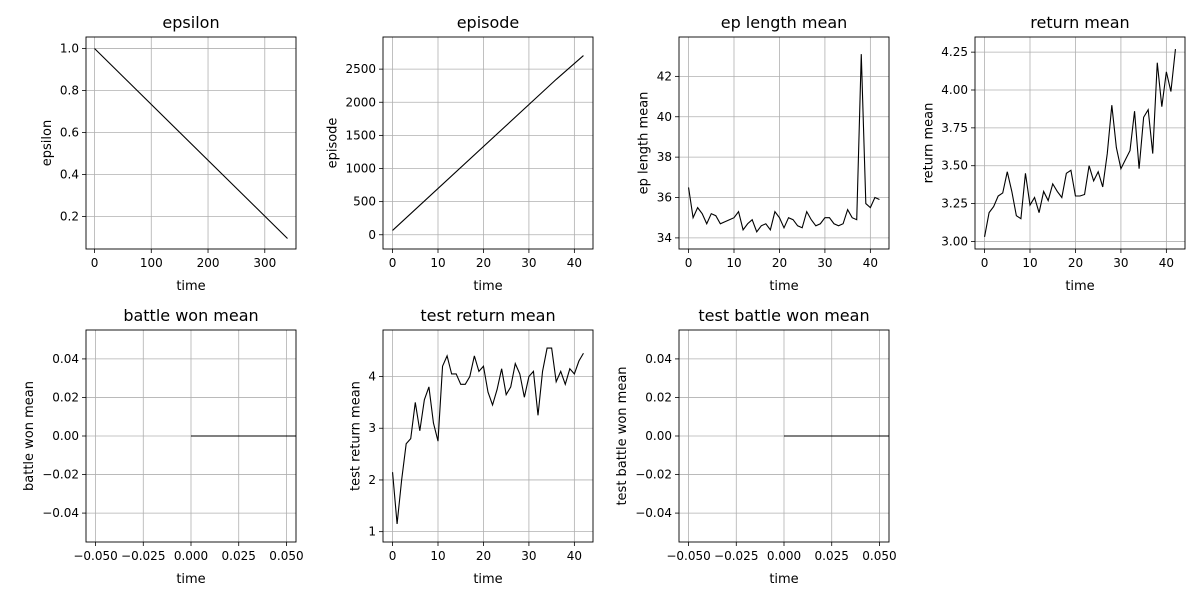 This screenshot has width=1200, height=600. What do you see at coordinates (69, 133) in the screenshot?
I see `y-tick-label: 0.6` at bounding box center [69, 133].